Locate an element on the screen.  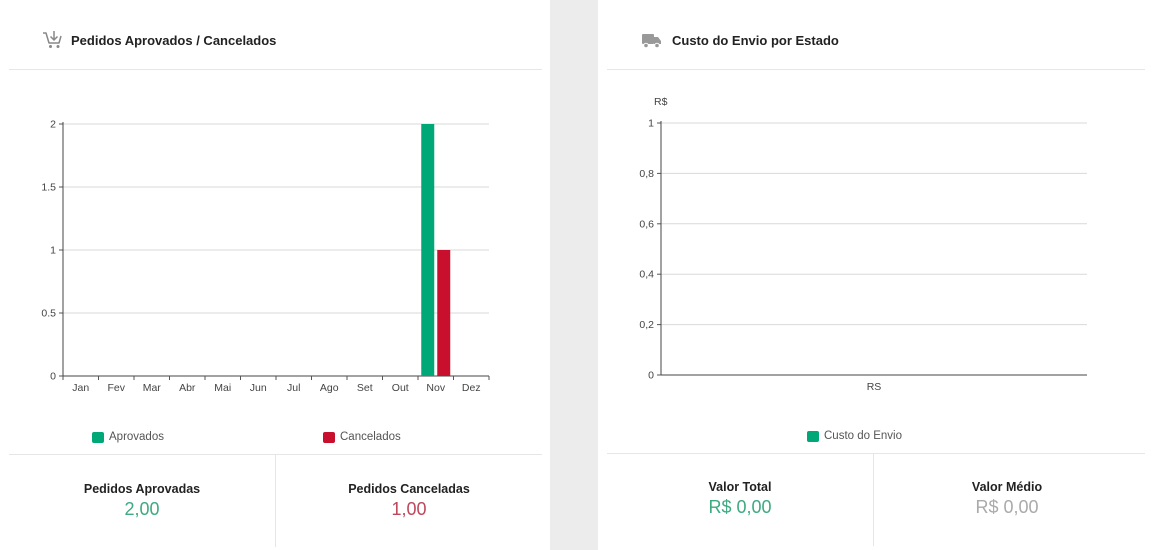
x-tick-label: Jul is located at coordinates (293, 388).